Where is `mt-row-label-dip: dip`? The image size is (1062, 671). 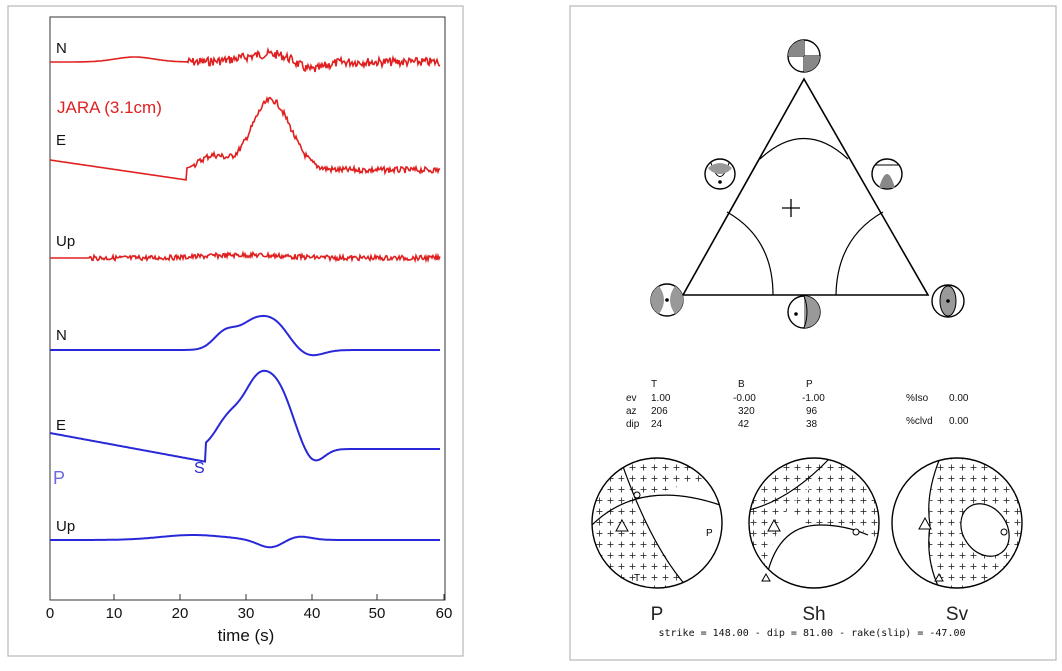 mt-row-label-dip: dip is located at coordinates (633, 424).